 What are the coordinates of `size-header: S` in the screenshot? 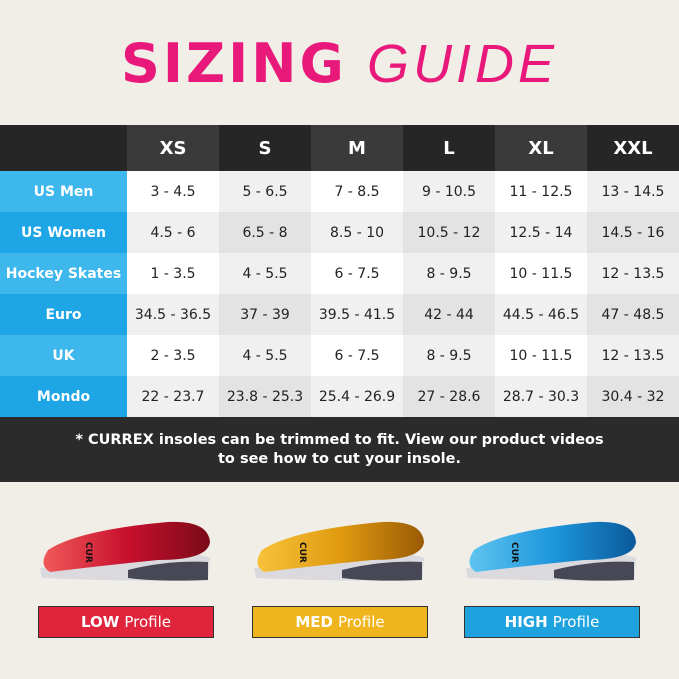 It's located at (265, 148).